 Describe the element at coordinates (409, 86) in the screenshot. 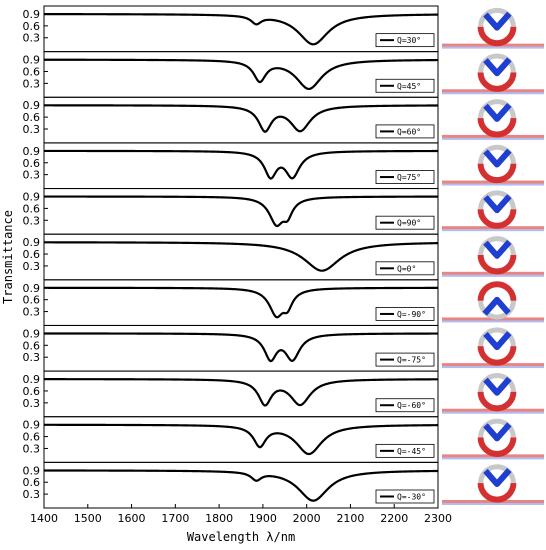

I see `legend-label: Q=45°` at that location.